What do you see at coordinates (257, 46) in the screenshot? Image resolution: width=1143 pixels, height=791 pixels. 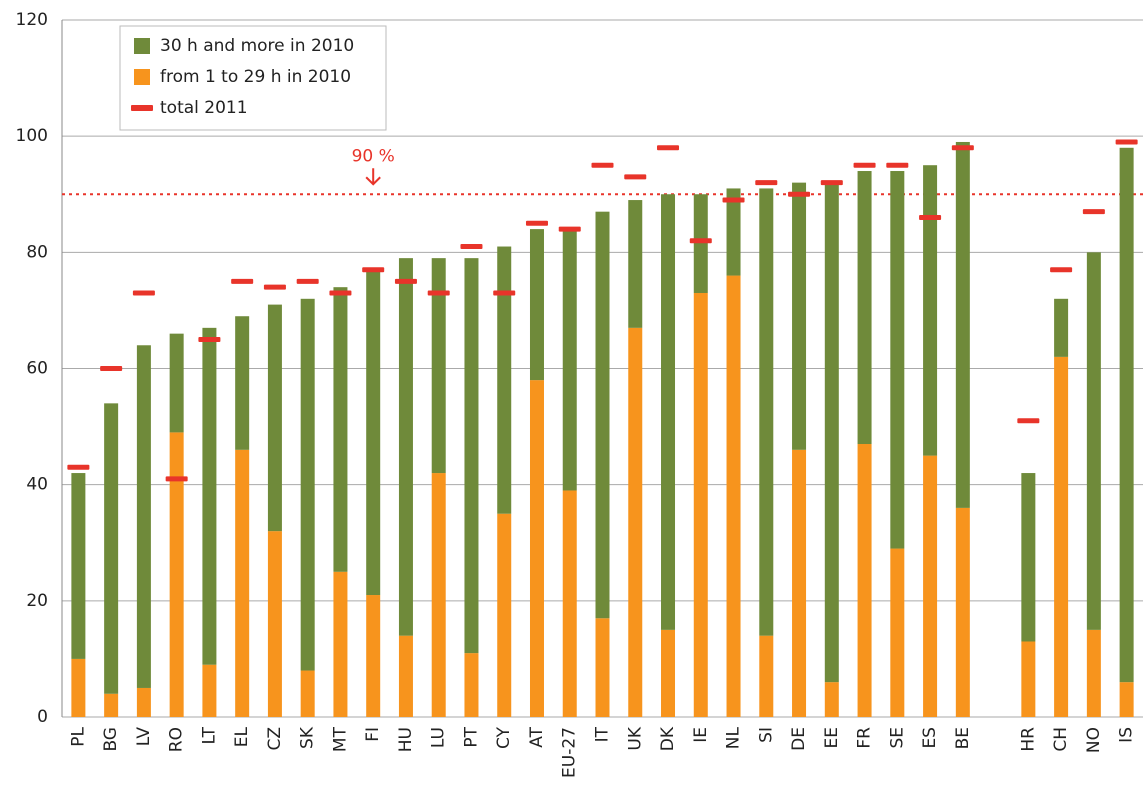 I see `legend-label: 30 h and more in 2010` at bounding box center [257, 46].